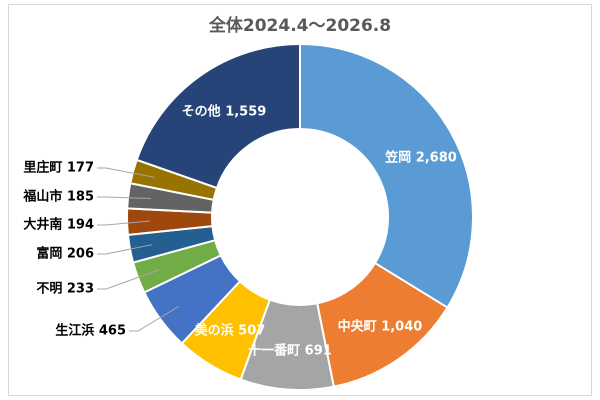 This screenshot has width=600, height=400. Describe the element at coordinates (90, 331) in the screenshot. I see `data-label-4: 生江浜 465` at that location.